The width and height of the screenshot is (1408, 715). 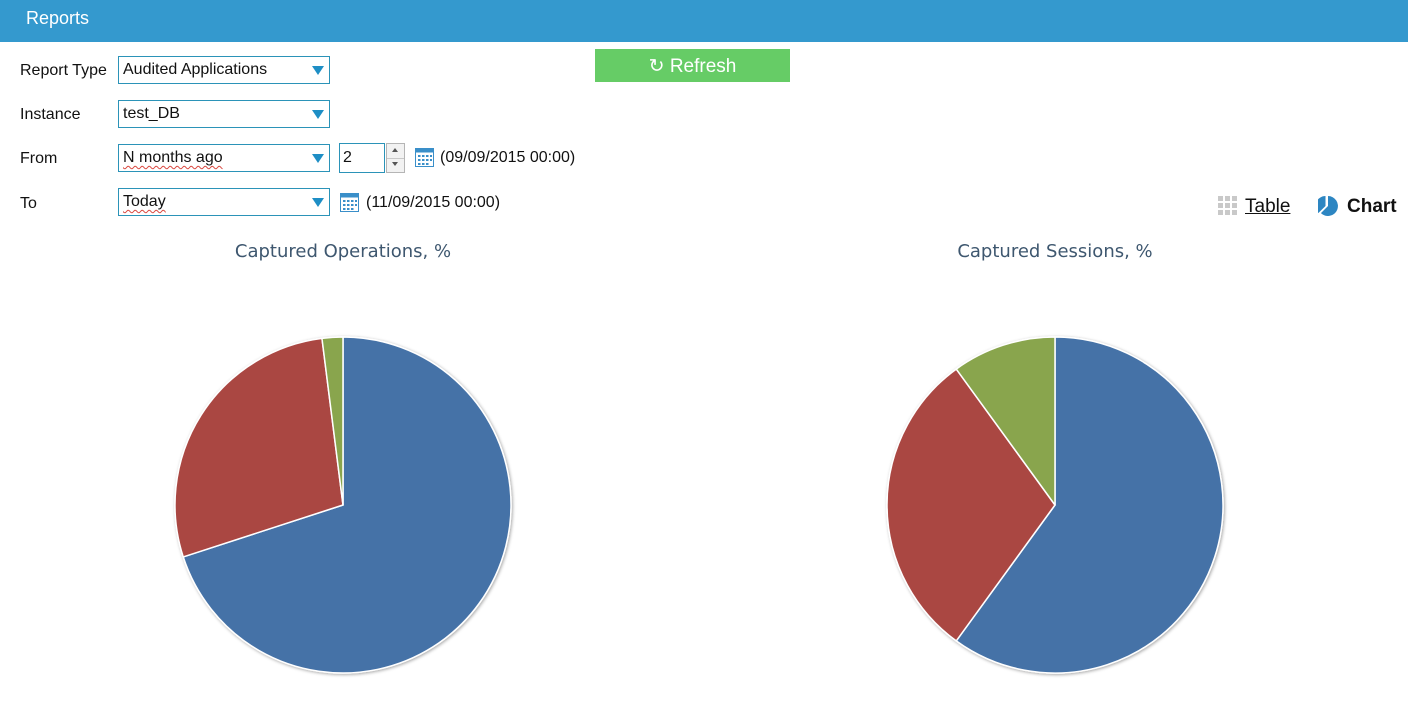 What do you see at coordinates (362, 158) in the screenshot?
I see `months-count-input: 2` at bounding box center [362, 158].